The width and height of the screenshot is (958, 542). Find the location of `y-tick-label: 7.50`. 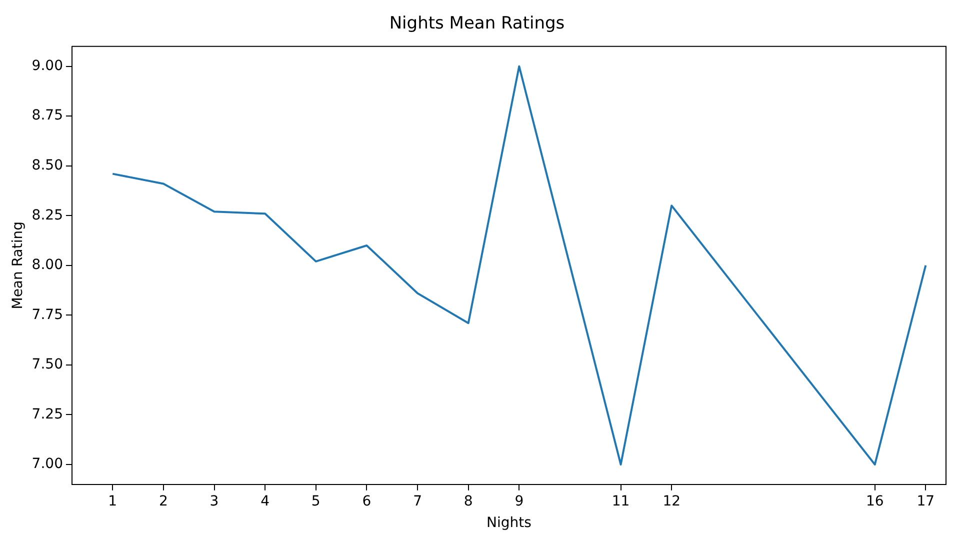

y-tick-label: 7.50 is located at coordinates (47, 364).